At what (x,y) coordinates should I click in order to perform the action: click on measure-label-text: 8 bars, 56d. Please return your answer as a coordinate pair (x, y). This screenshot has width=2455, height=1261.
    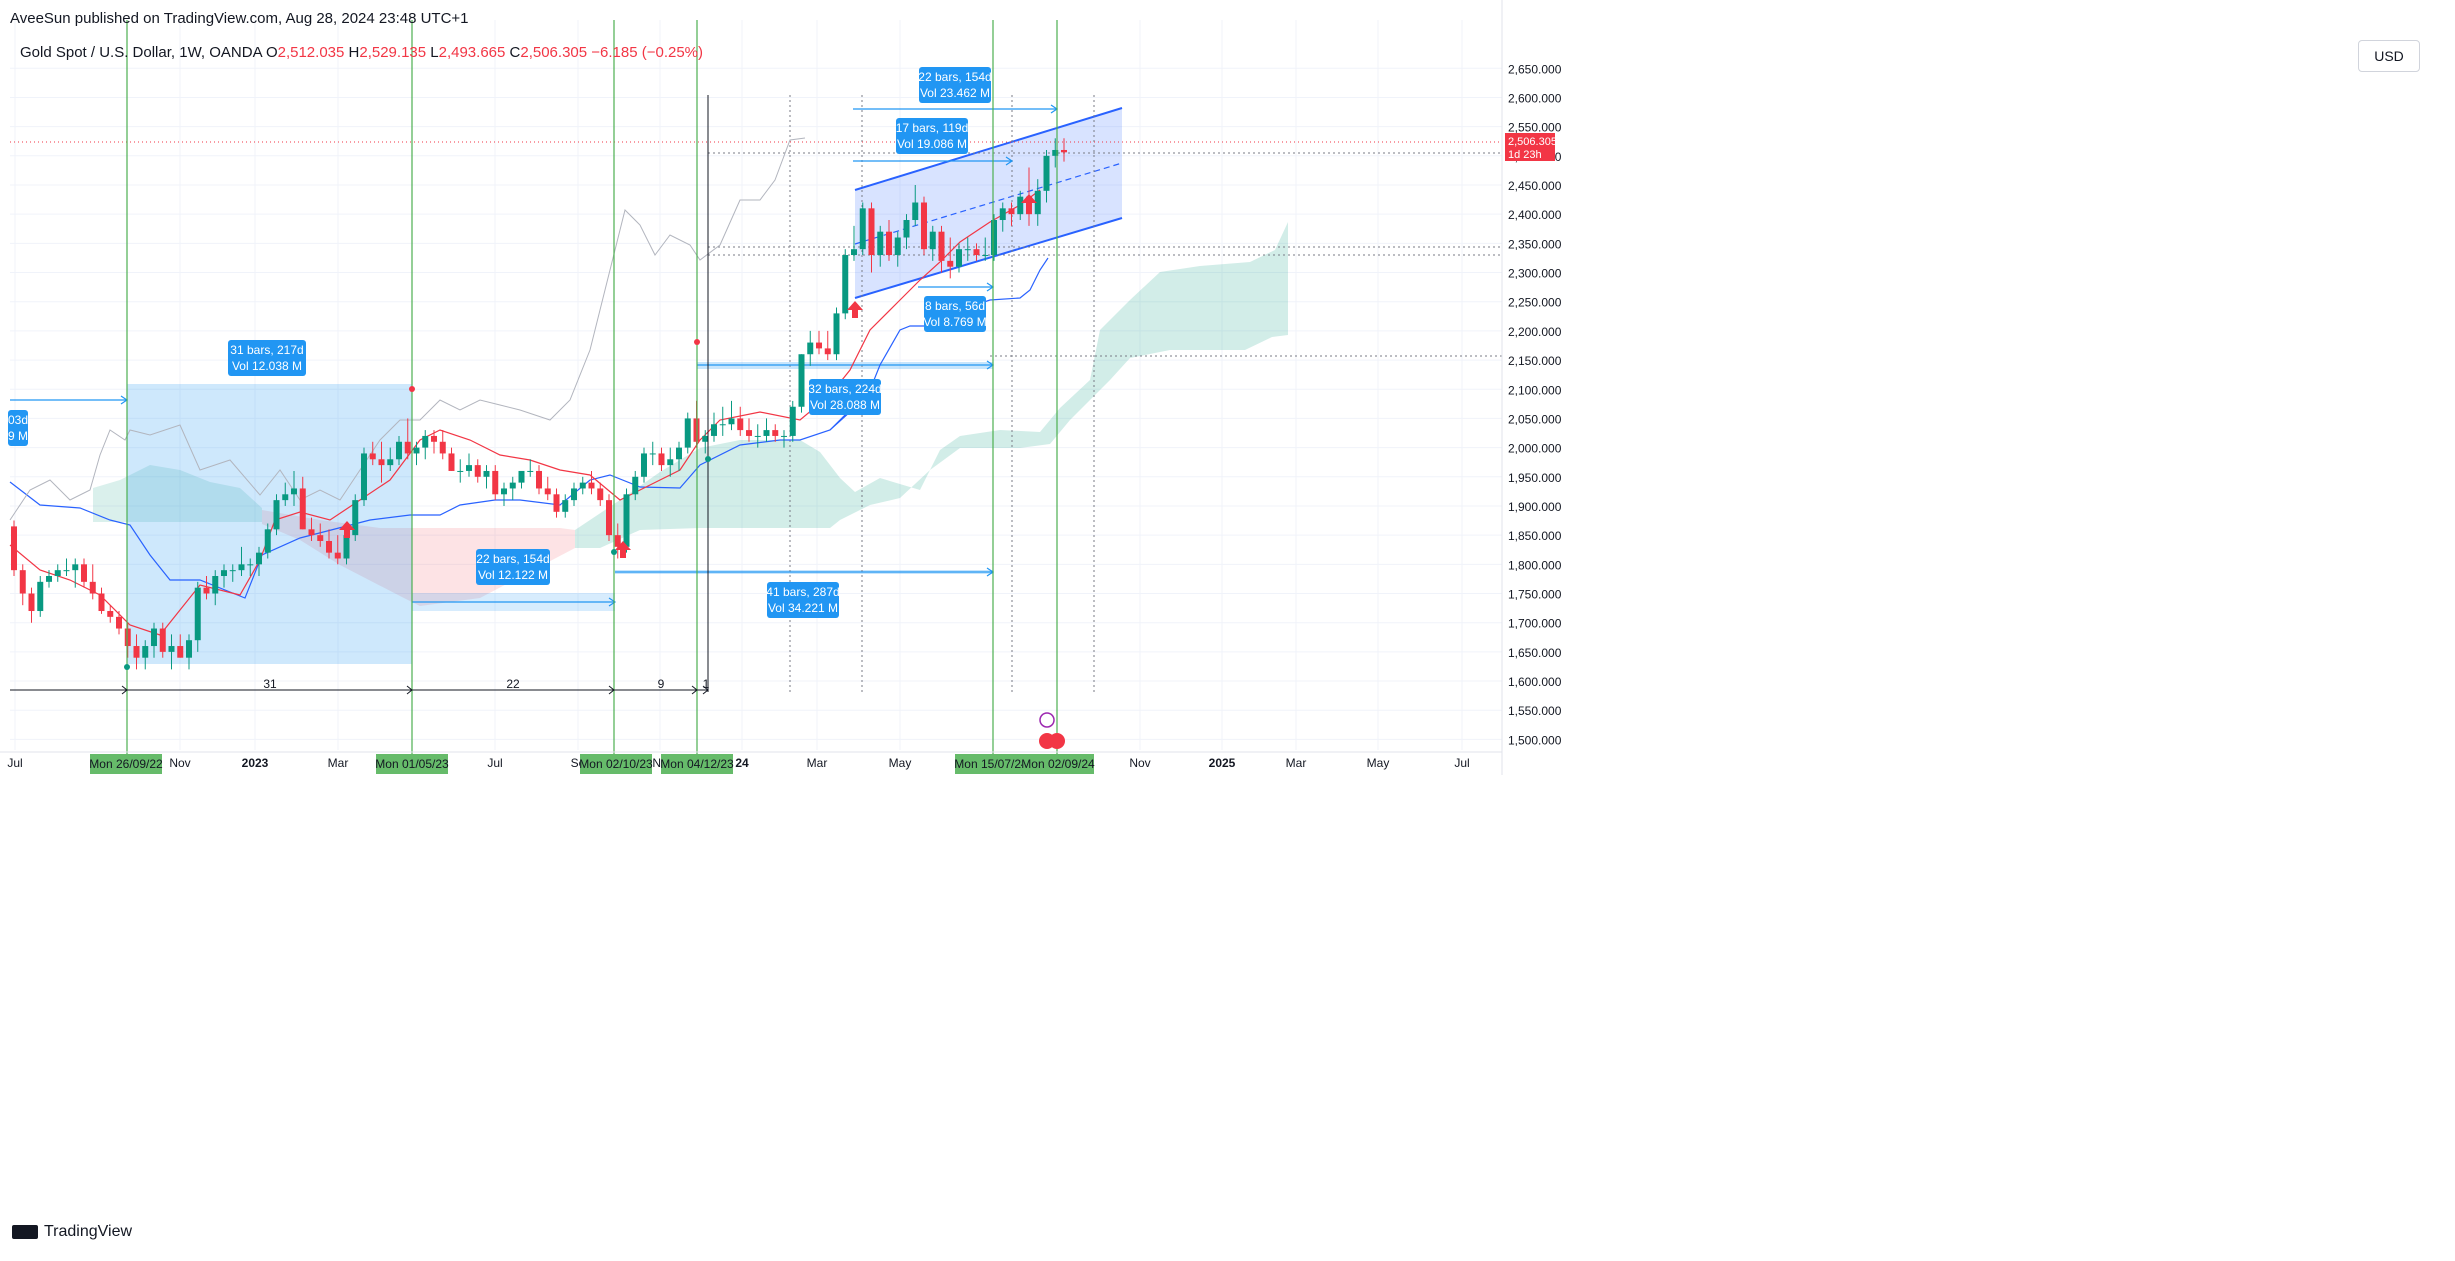
    Looking at the image, I should click on (955, 306).